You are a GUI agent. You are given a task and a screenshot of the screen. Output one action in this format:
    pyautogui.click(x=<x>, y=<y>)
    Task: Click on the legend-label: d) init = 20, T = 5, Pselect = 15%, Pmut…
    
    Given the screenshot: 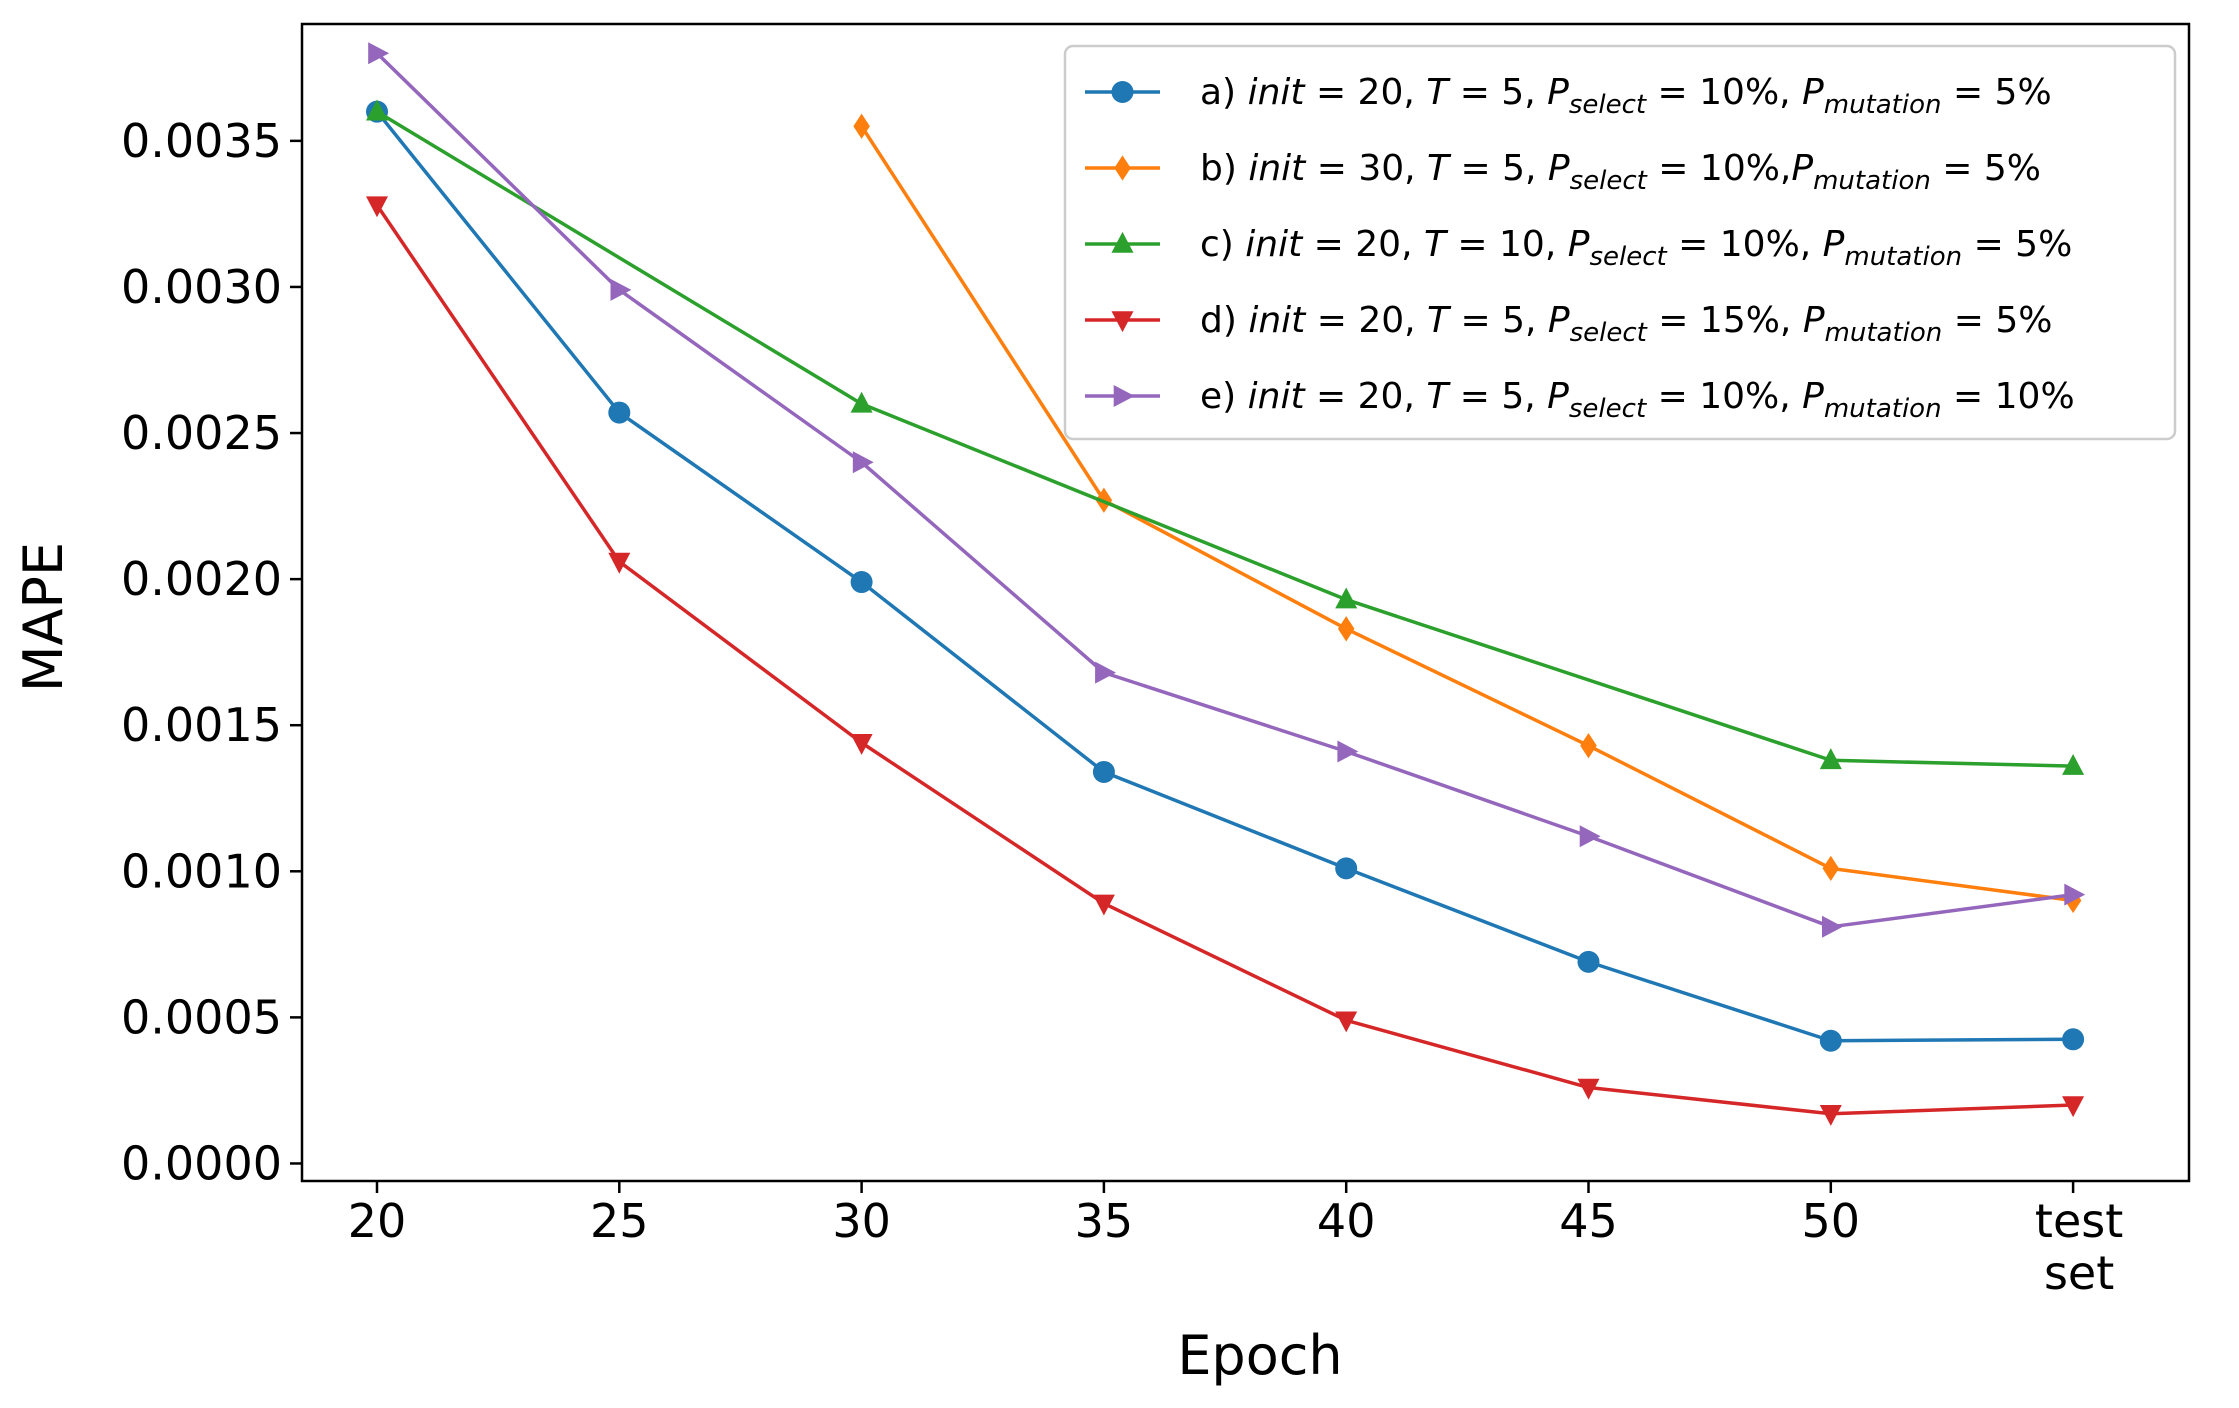 What is the action you would take?
    pyautogui.click(x=1626, y=324)
    